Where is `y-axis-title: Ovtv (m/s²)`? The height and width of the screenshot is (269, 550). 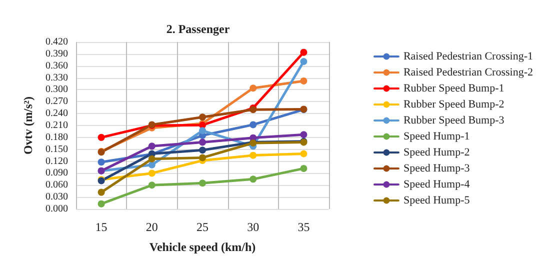 y-axis-title: Ovtv (m/s²) is located at coordinates (28, 125).